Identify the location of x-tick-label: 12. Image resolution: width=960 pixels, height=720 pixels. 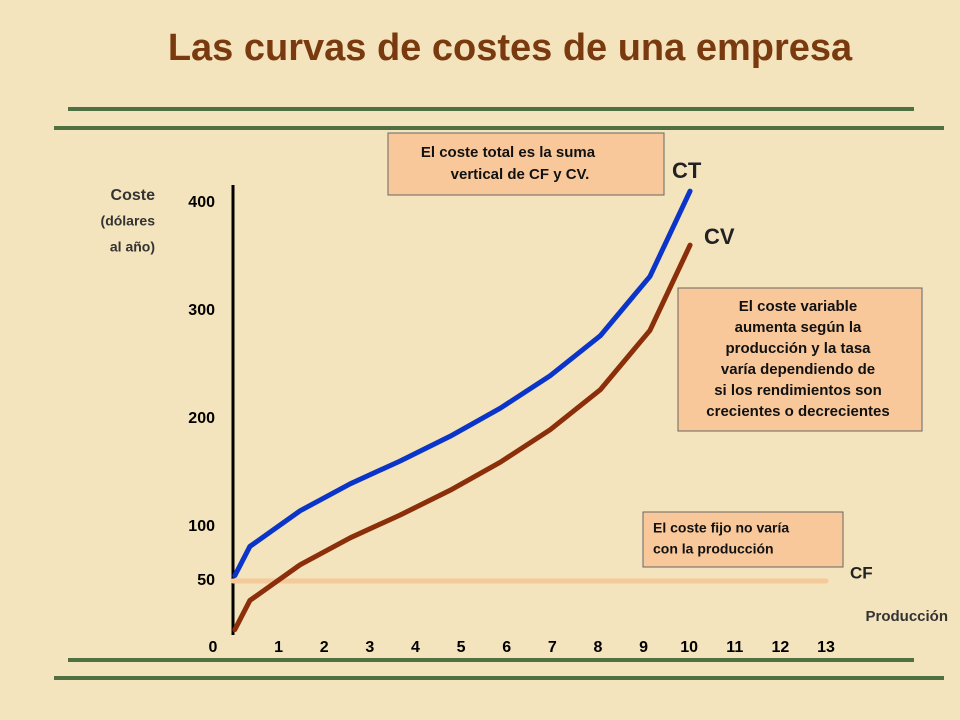
(780, 647).